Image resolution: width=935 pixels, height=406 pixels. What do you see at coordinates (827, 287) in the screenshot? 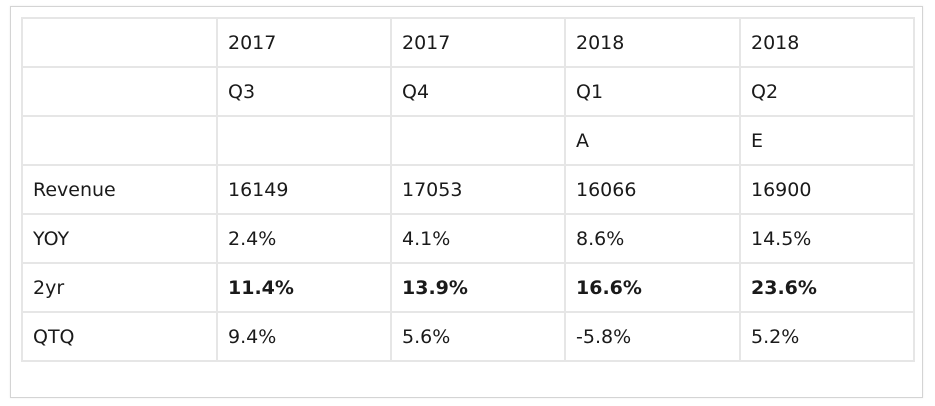
I see `table-cell: 23.6%` at bounding box center [827, 287].